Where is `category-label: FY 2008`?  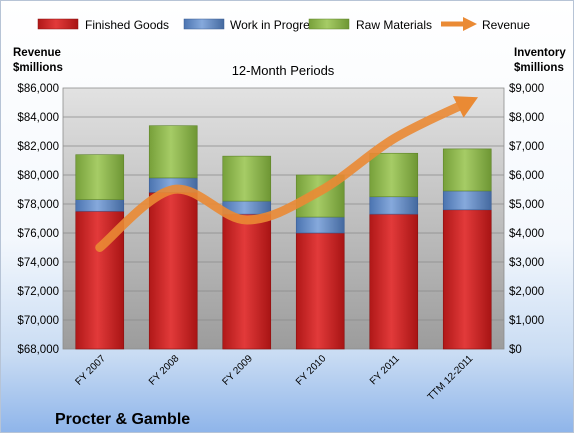 category-label: FY 2008 is located at coordinates (164, 370).